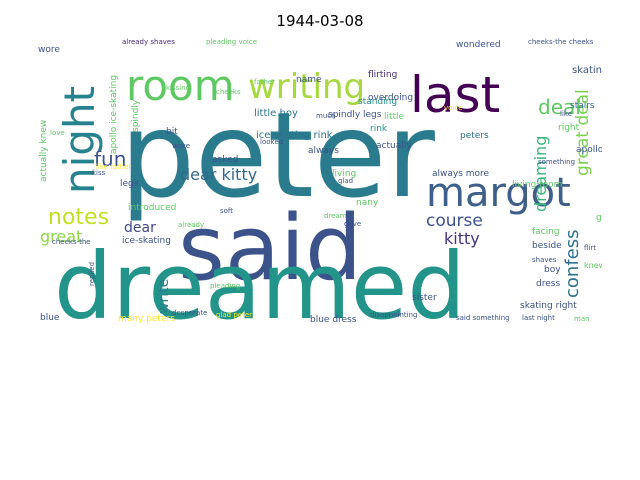  I want to click on cloud-word: wondered, so click(478, 45).